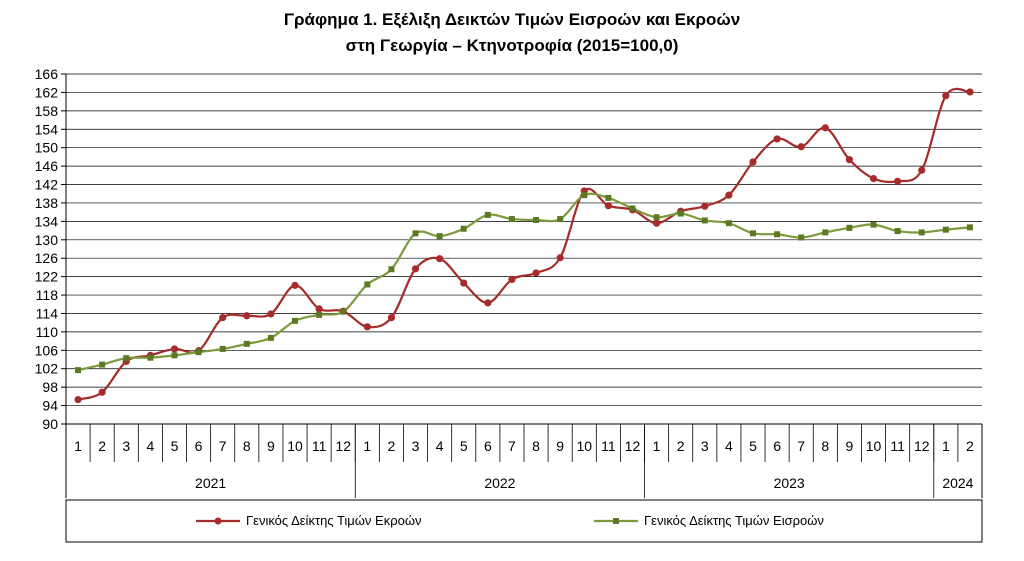 The height and width of the screenshot is (561, 1024). What do you see at coordinates (47, 203) in the screenshot?
I see `y-tick-label: 138` at bounding box center [47, 203].